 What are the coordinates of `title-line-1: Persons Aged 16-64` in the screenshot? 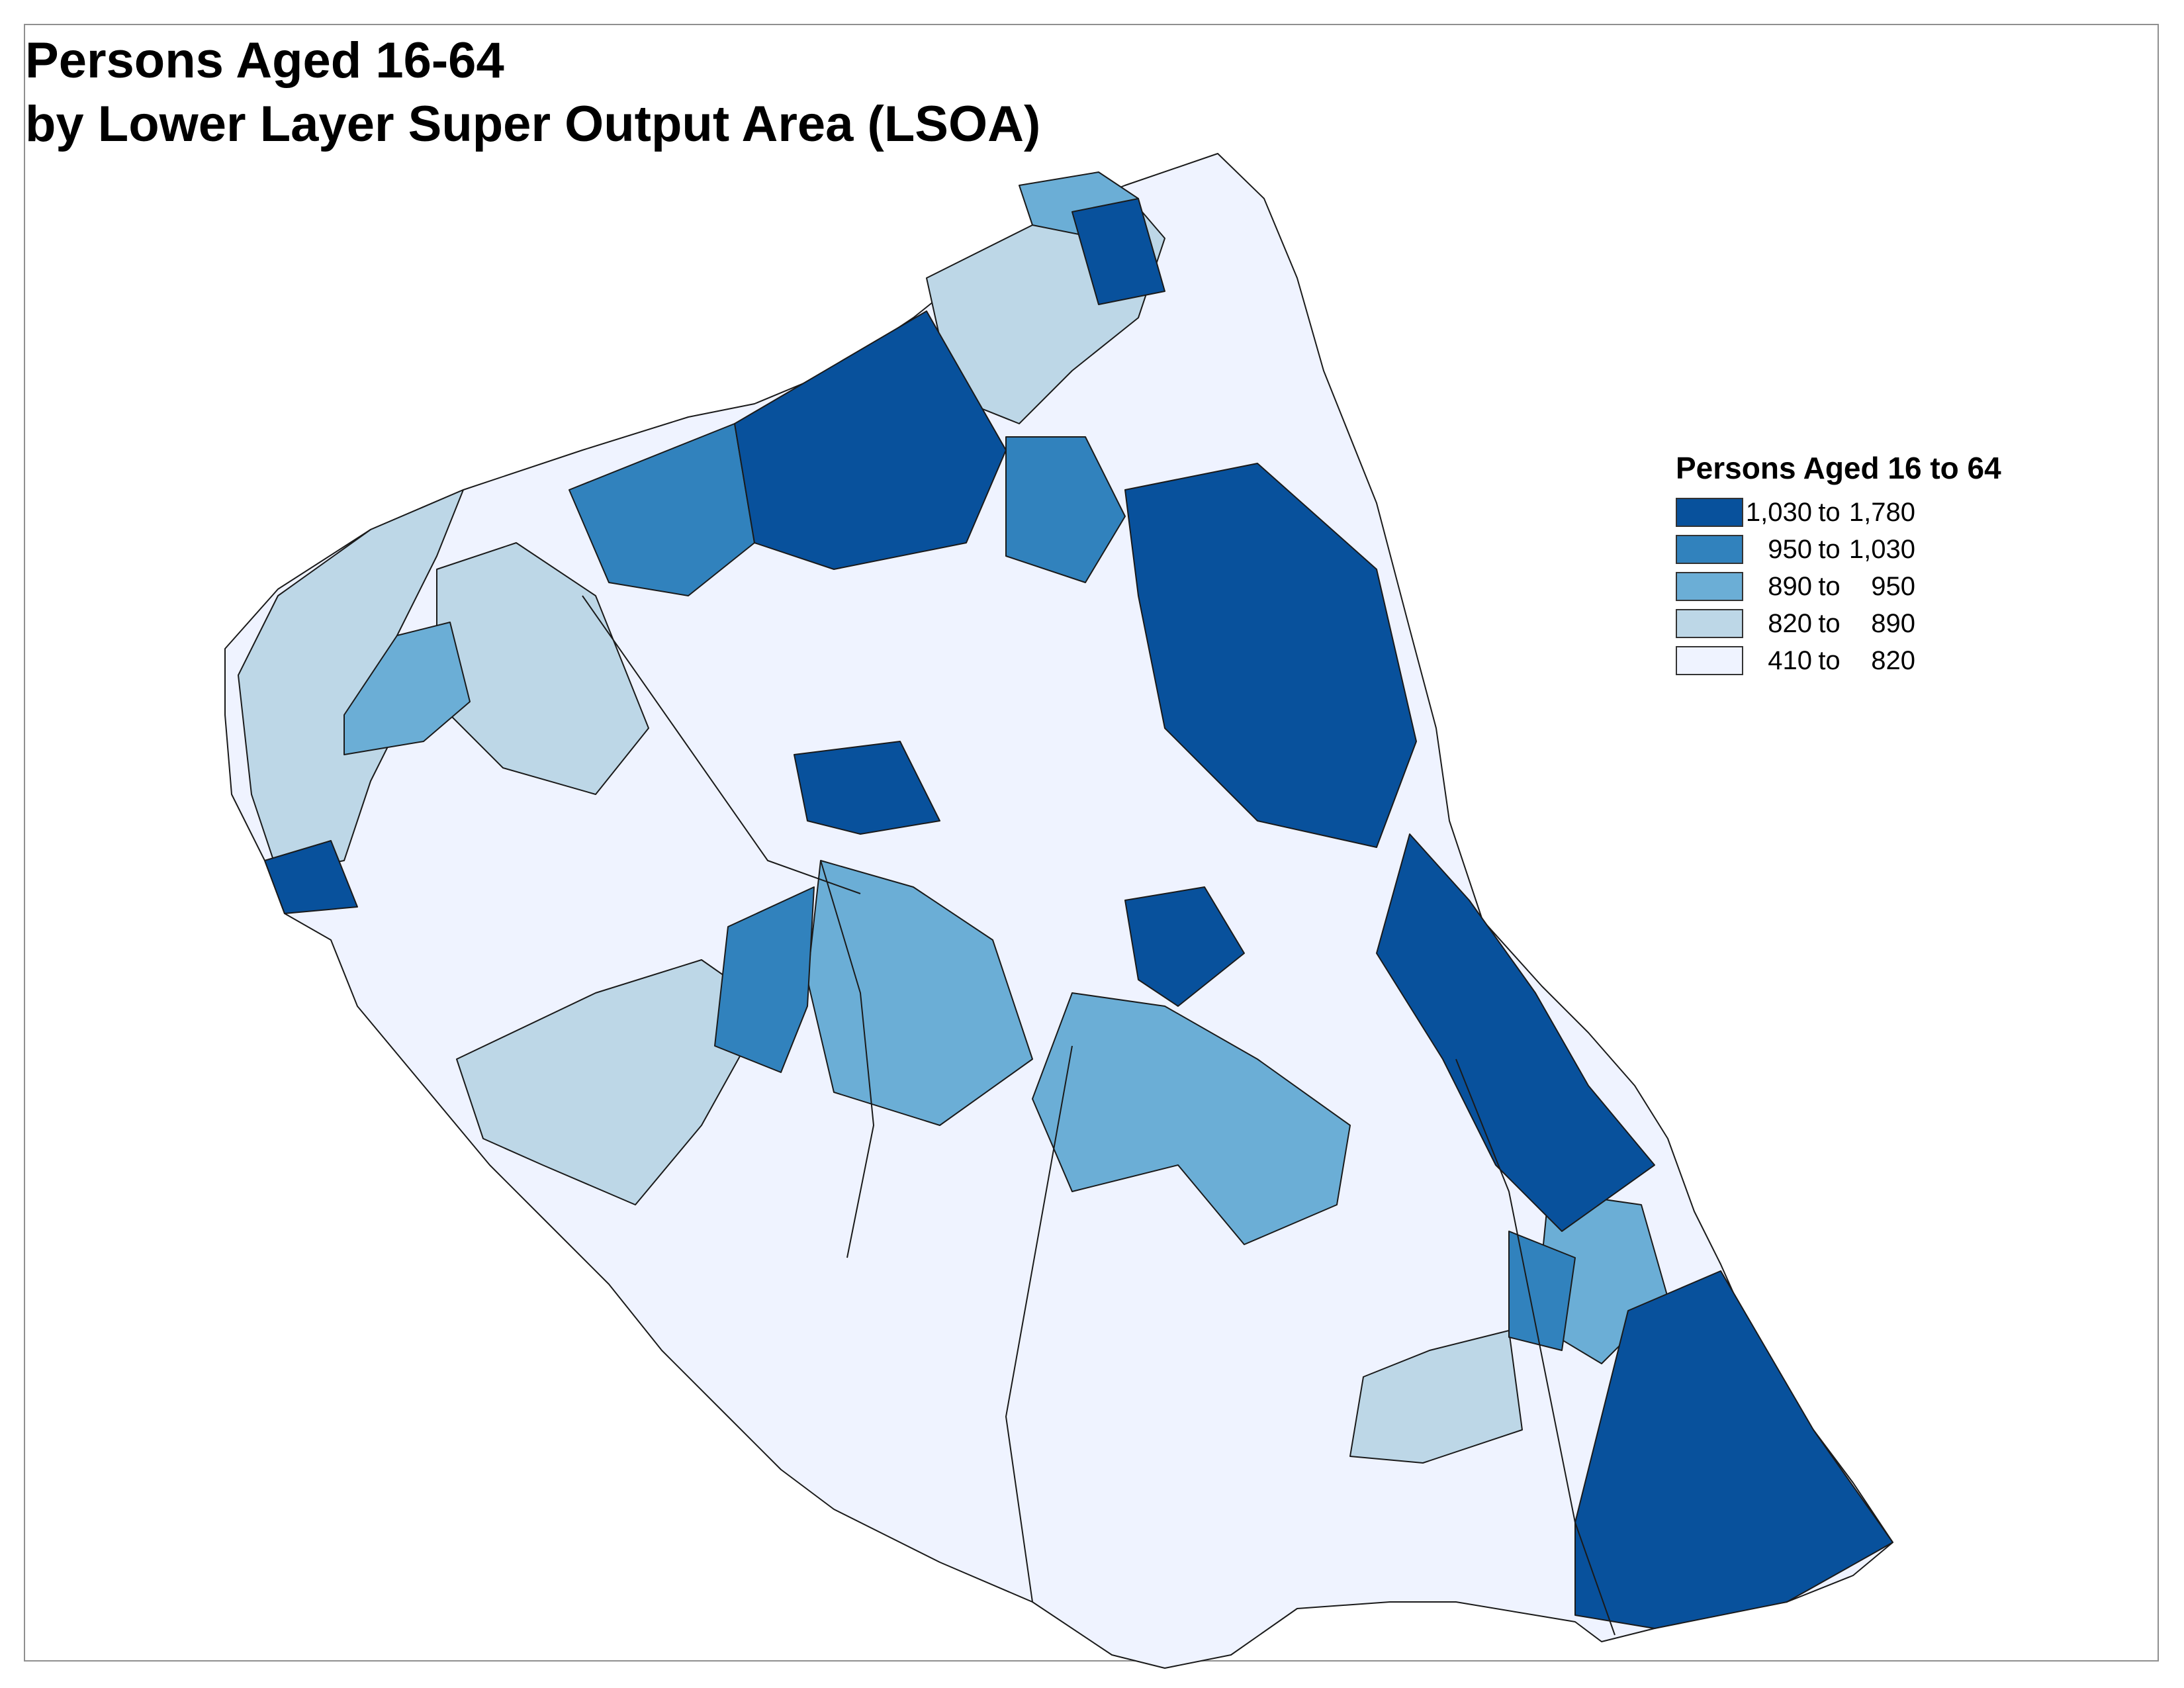 It's located at (264, 60).